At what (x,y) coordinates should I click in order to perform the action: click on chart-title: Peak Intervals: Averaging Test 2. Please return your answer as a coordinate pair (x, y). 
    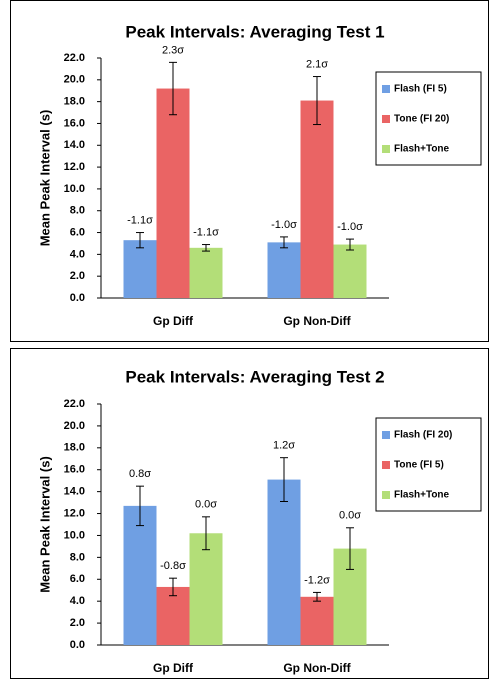
    Looking at the image, I should click on (254, 376).